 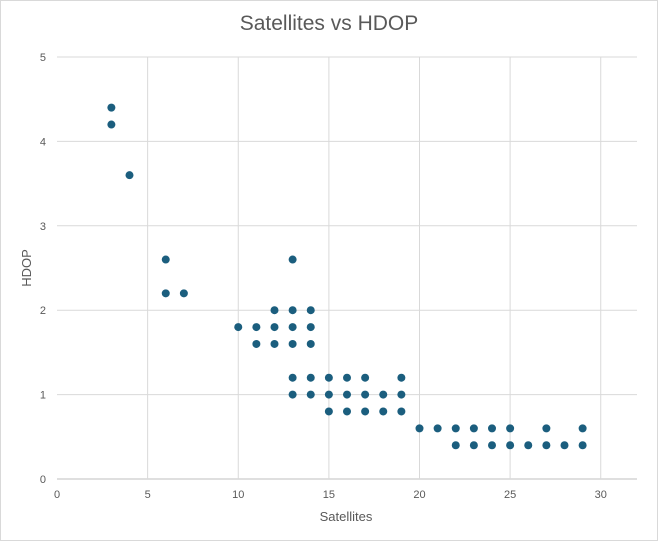 What do you see at coordinates (43, 311) in the screenshot?
I see `y-tick-label: 2` at bounding box center [43, 311].